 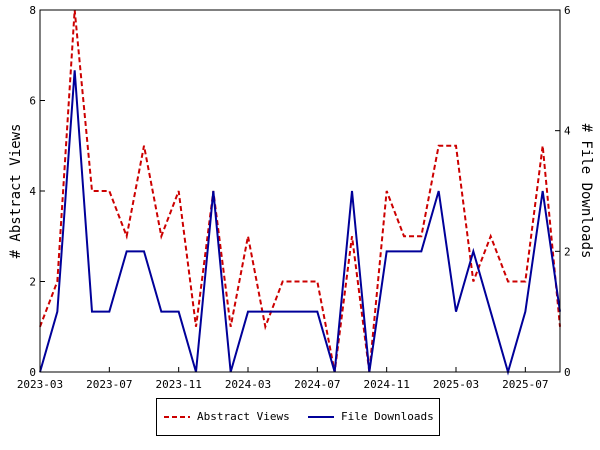 What do you see at coordinates (567, 372) in the screenshot?
I see `y2-tick-label: 0` at bounding box center [567, 372].